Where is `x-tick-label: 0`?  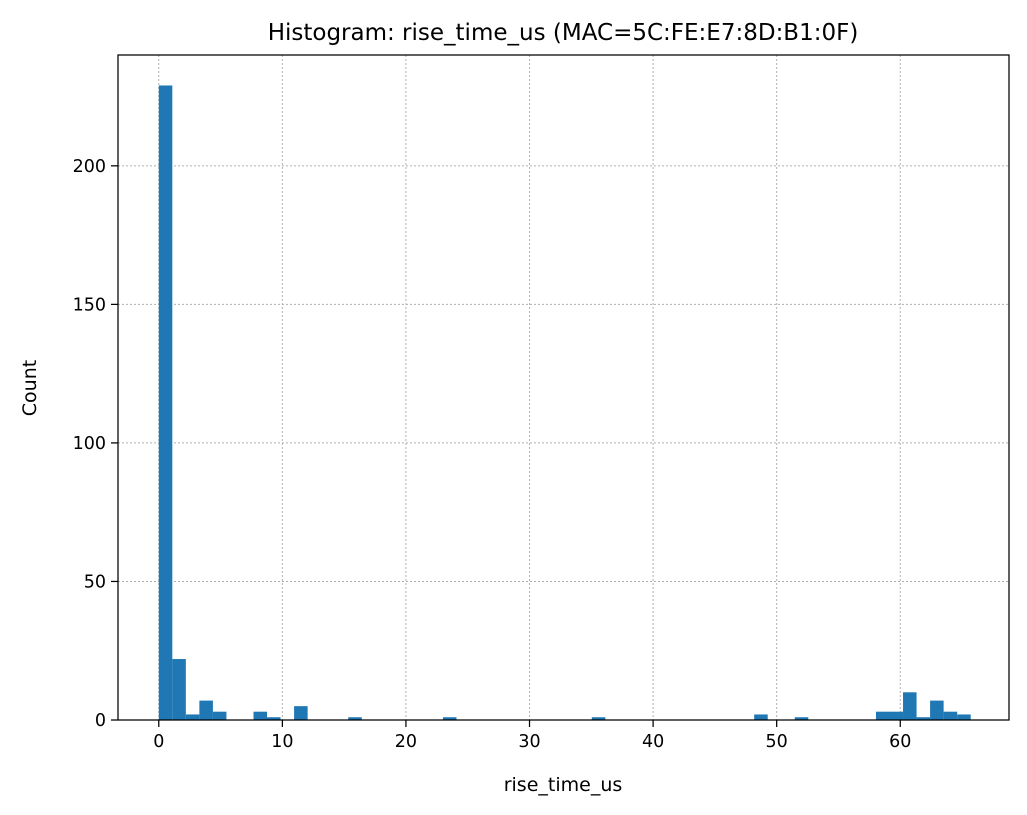
x-tick-label: 0 is located at coordinates (158, 742).